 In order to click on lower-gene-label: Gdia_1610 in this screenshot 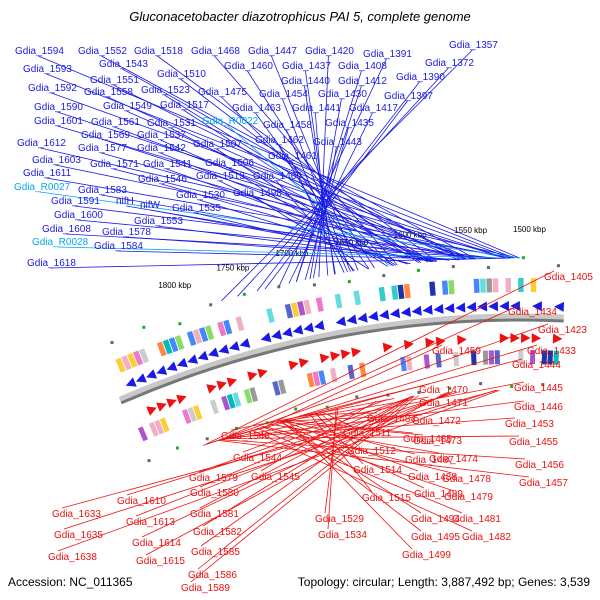, I will do `click(141, 501)`.